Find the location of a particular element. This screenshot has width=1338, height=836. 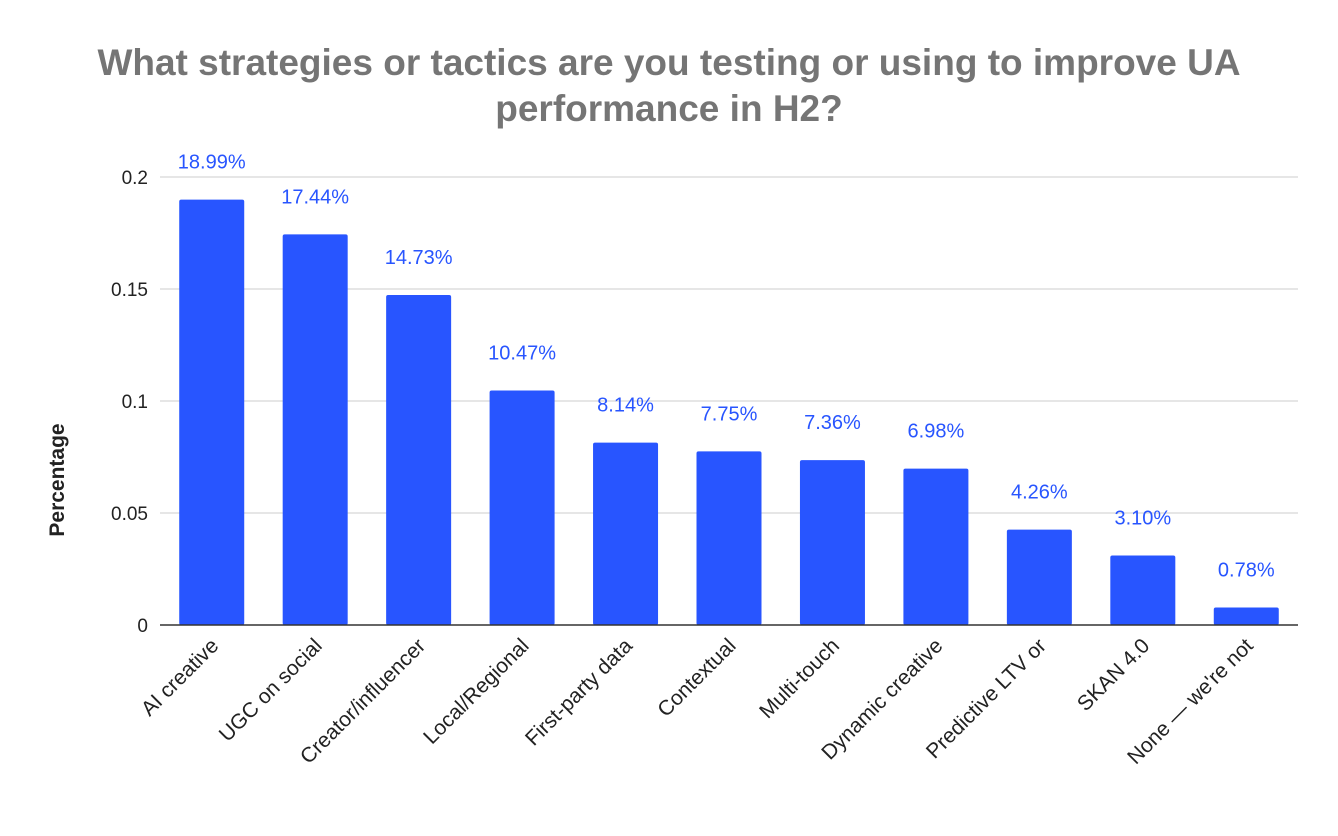

data-label: 14.73% is located at coordinates (419, 258).